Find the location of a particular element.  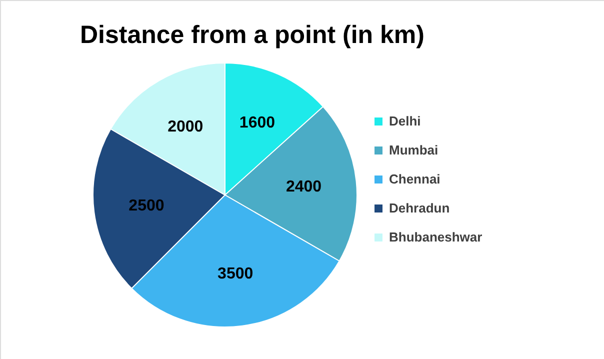

data-label: 2500 is located at coordinates (146, 205).